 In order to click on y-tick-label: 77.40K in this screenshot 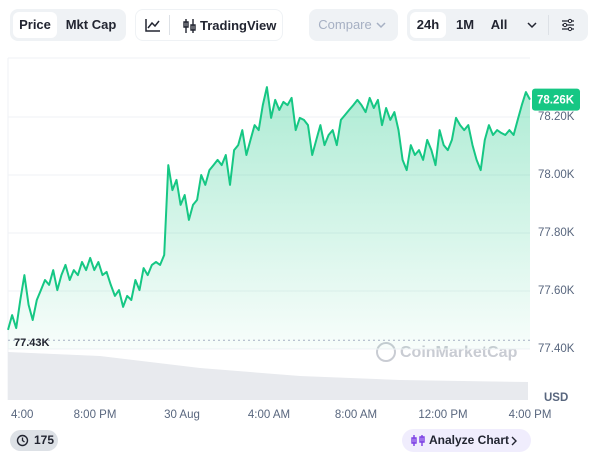, I will do `click(556, 349)`.